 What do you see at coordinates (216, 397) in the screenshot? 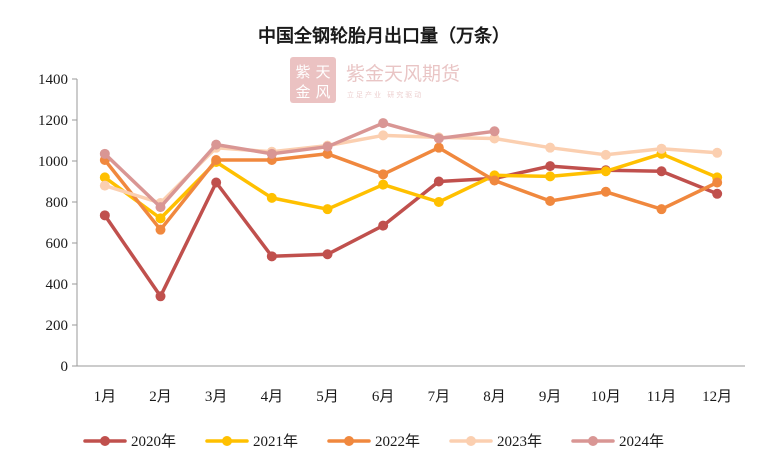
I see `x-tick-label: 3月` at bounding box center [216, 397].